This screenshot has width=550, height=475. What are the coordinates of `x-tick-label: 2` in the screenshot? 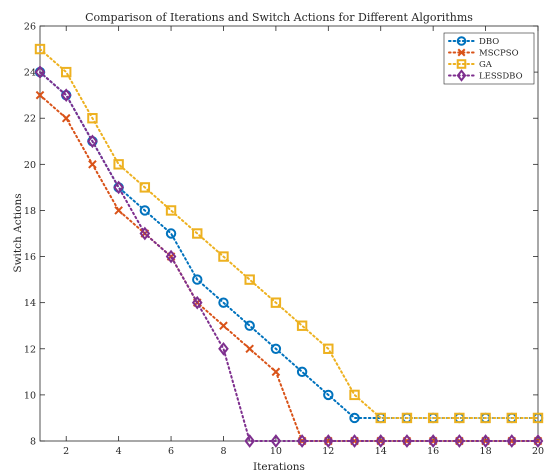 It's located at (66, 451).